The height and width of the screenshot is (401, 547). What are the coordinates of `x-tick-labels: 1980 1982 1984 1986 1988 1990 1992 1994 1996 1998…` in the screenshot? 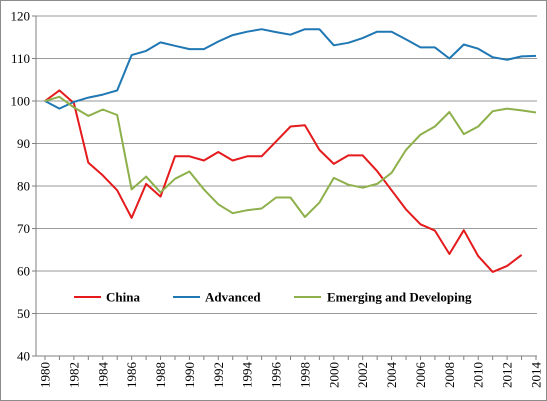 It's located at (291, 375).